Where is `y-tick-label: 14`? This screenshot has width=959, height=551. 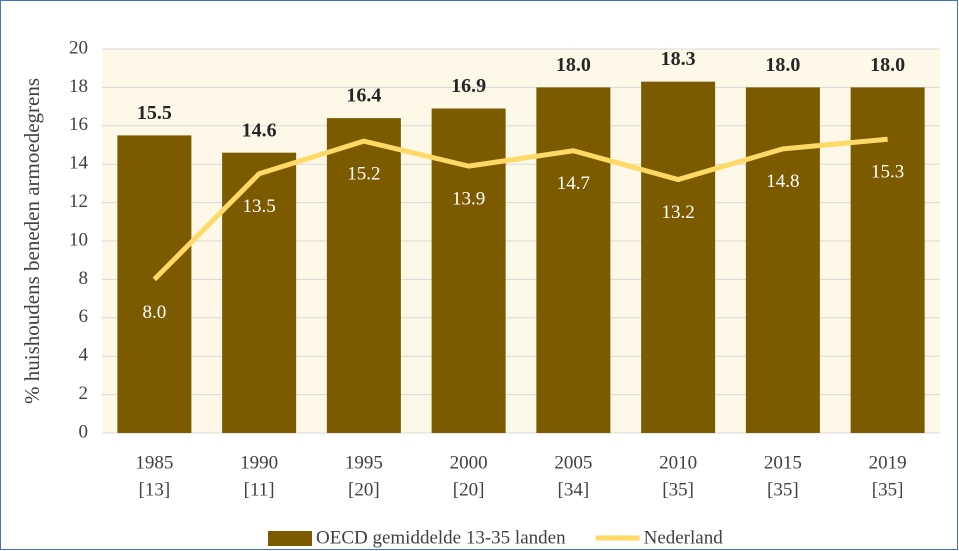
y-tick-label: 14 is located at coordinates (79, 163).